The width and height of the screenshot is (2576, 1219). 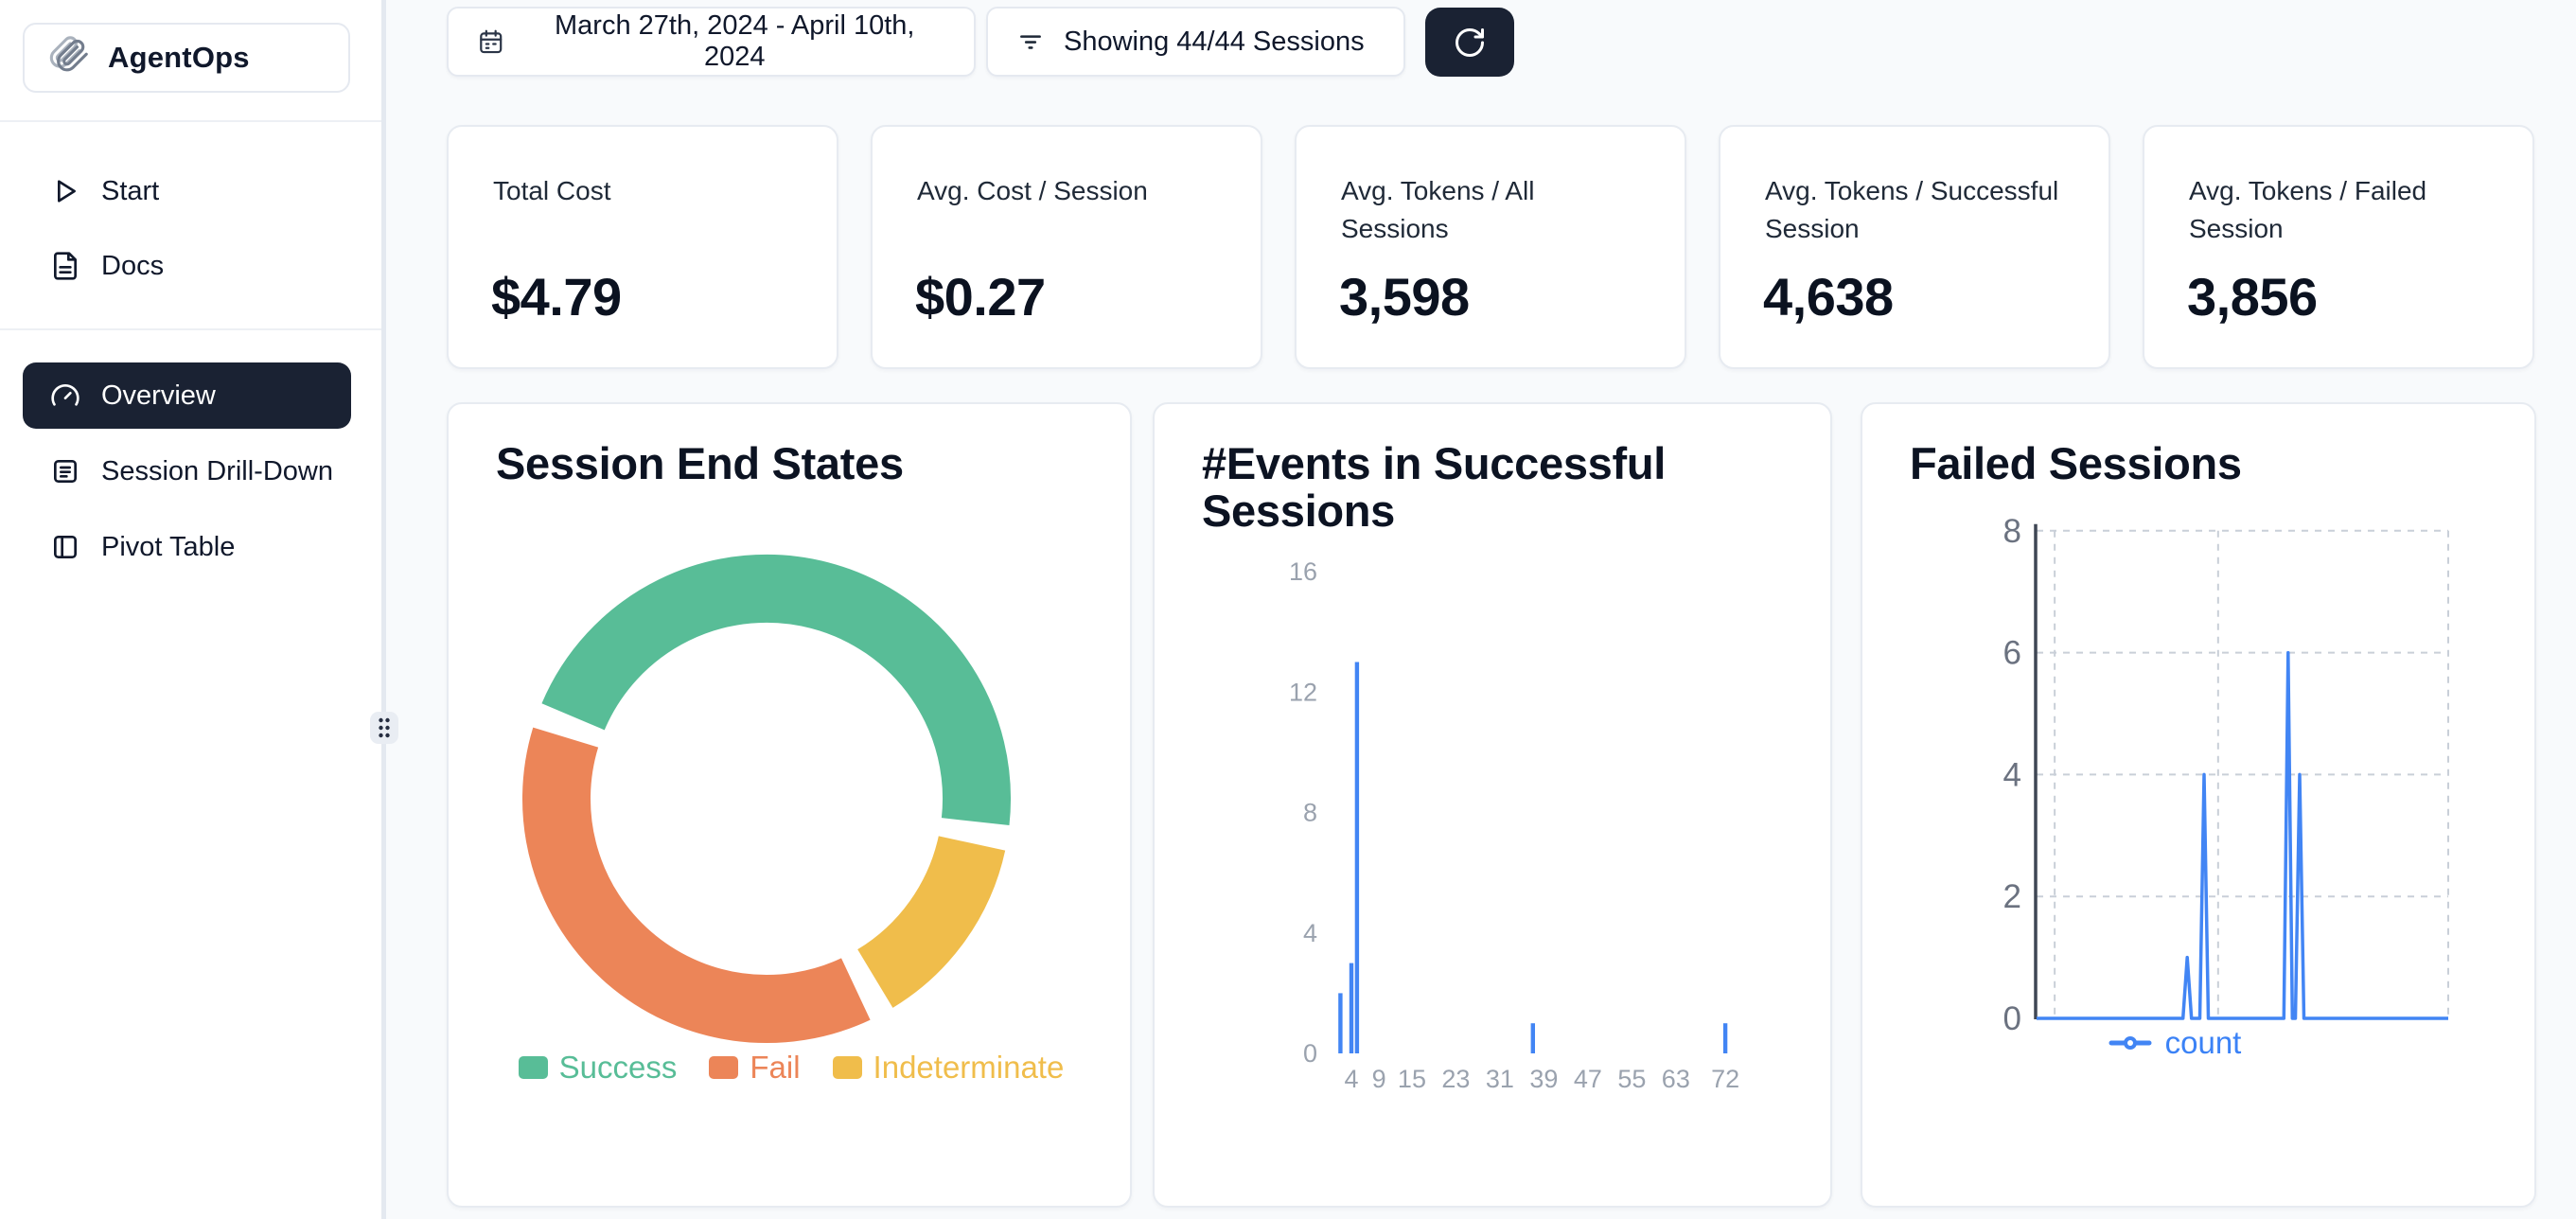 I want to click on date-range-label: March 27th, 2024 - April 10th, 2024, so click(x=735, y=41).